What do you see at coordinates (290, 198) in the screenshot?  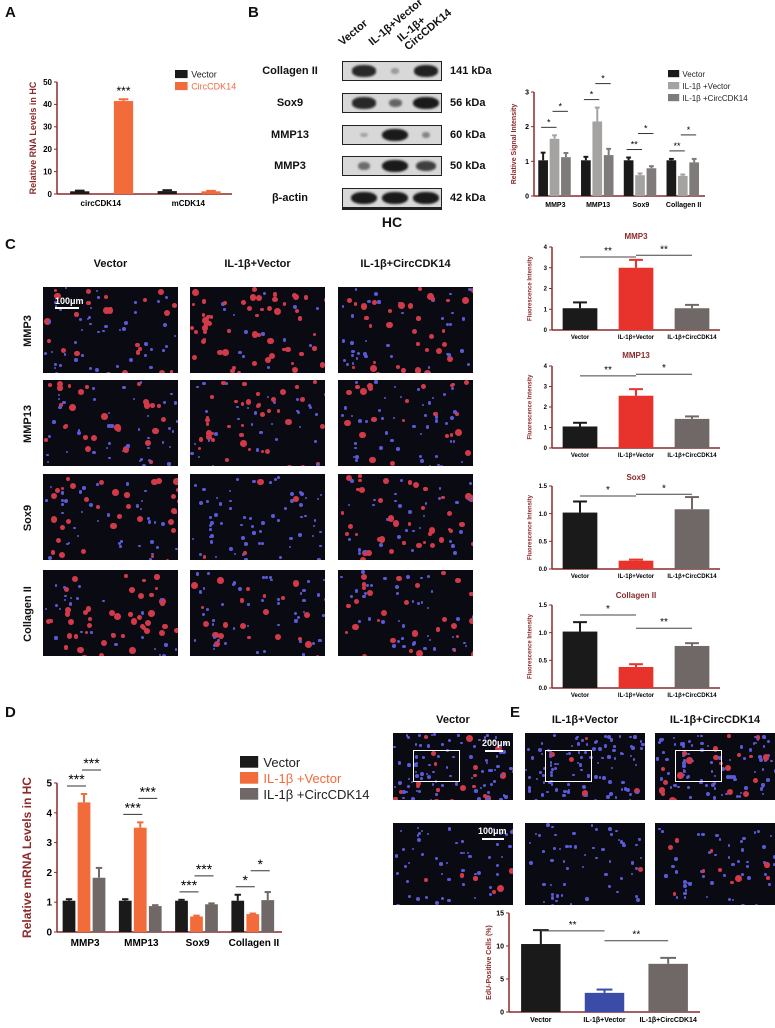 I see `blot-row-label: β-actin` at bounding box center [290, 198].